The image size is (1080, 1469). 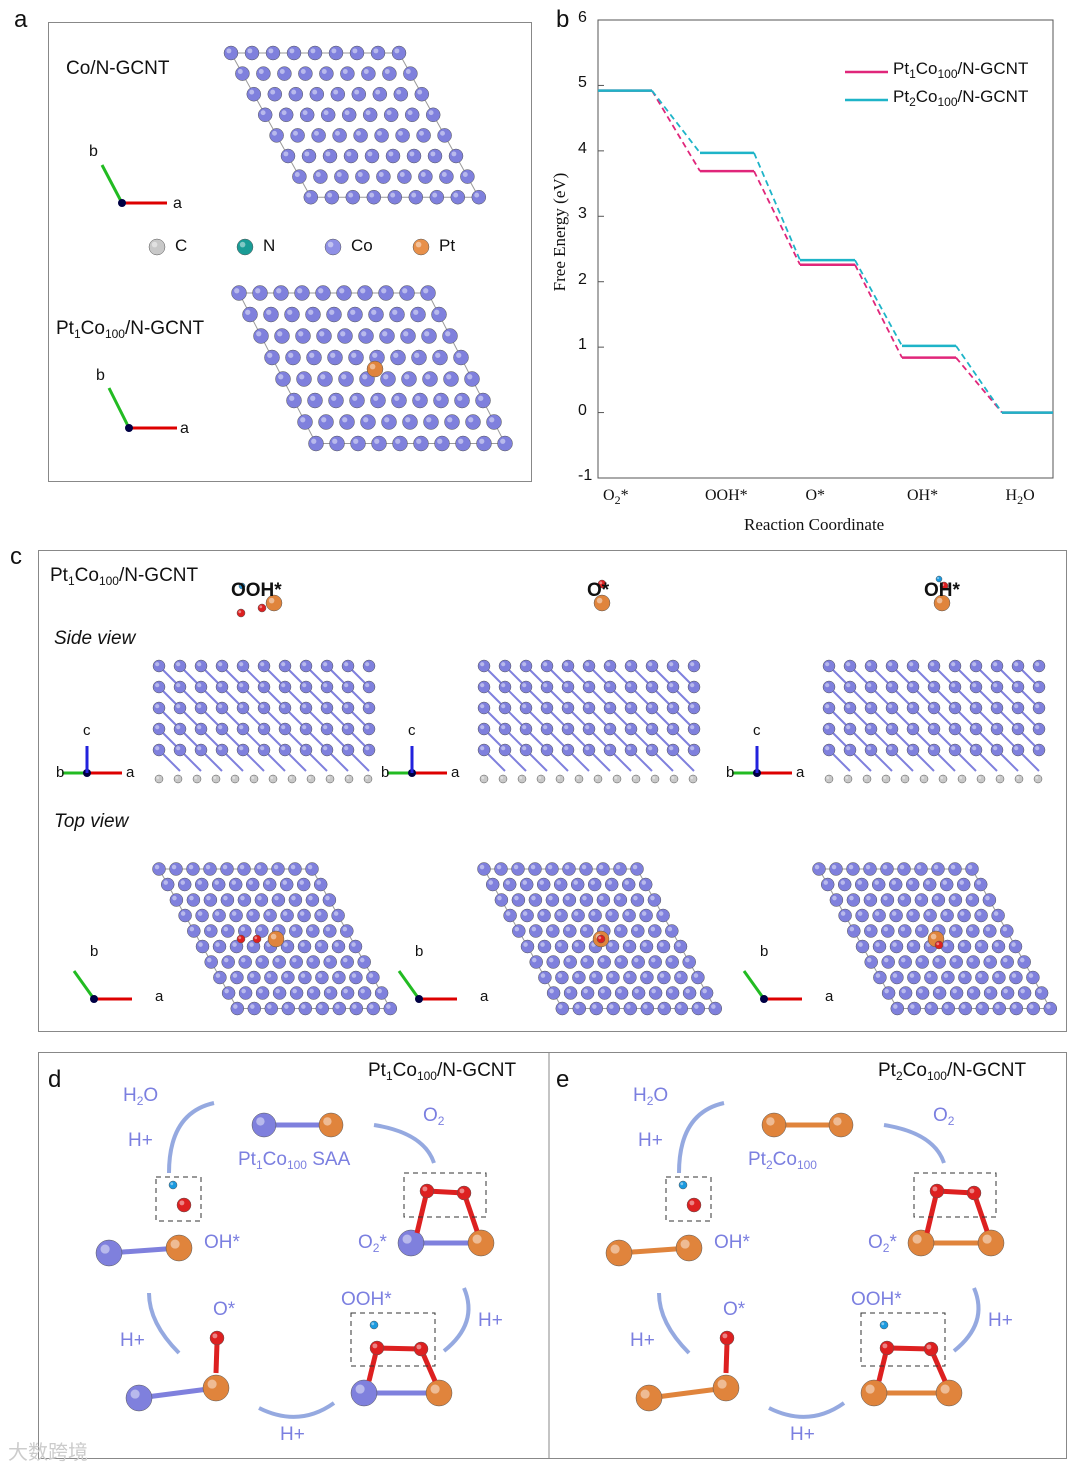 What do you see at coordinates (256, 590) in the screenshot?
I see `column-ooh: OOH*` at bounding box center [256, 590].